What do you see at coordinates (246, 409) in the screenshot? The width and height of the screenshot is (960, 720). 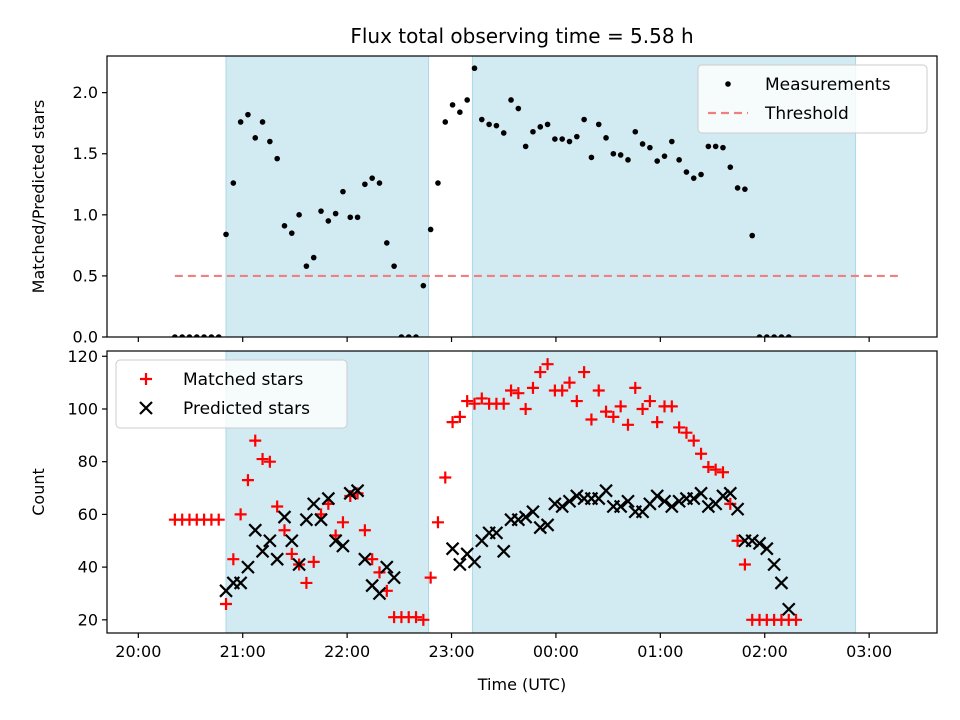 I see `legend-label: Predicted stars` at bounding box center [246, 409].